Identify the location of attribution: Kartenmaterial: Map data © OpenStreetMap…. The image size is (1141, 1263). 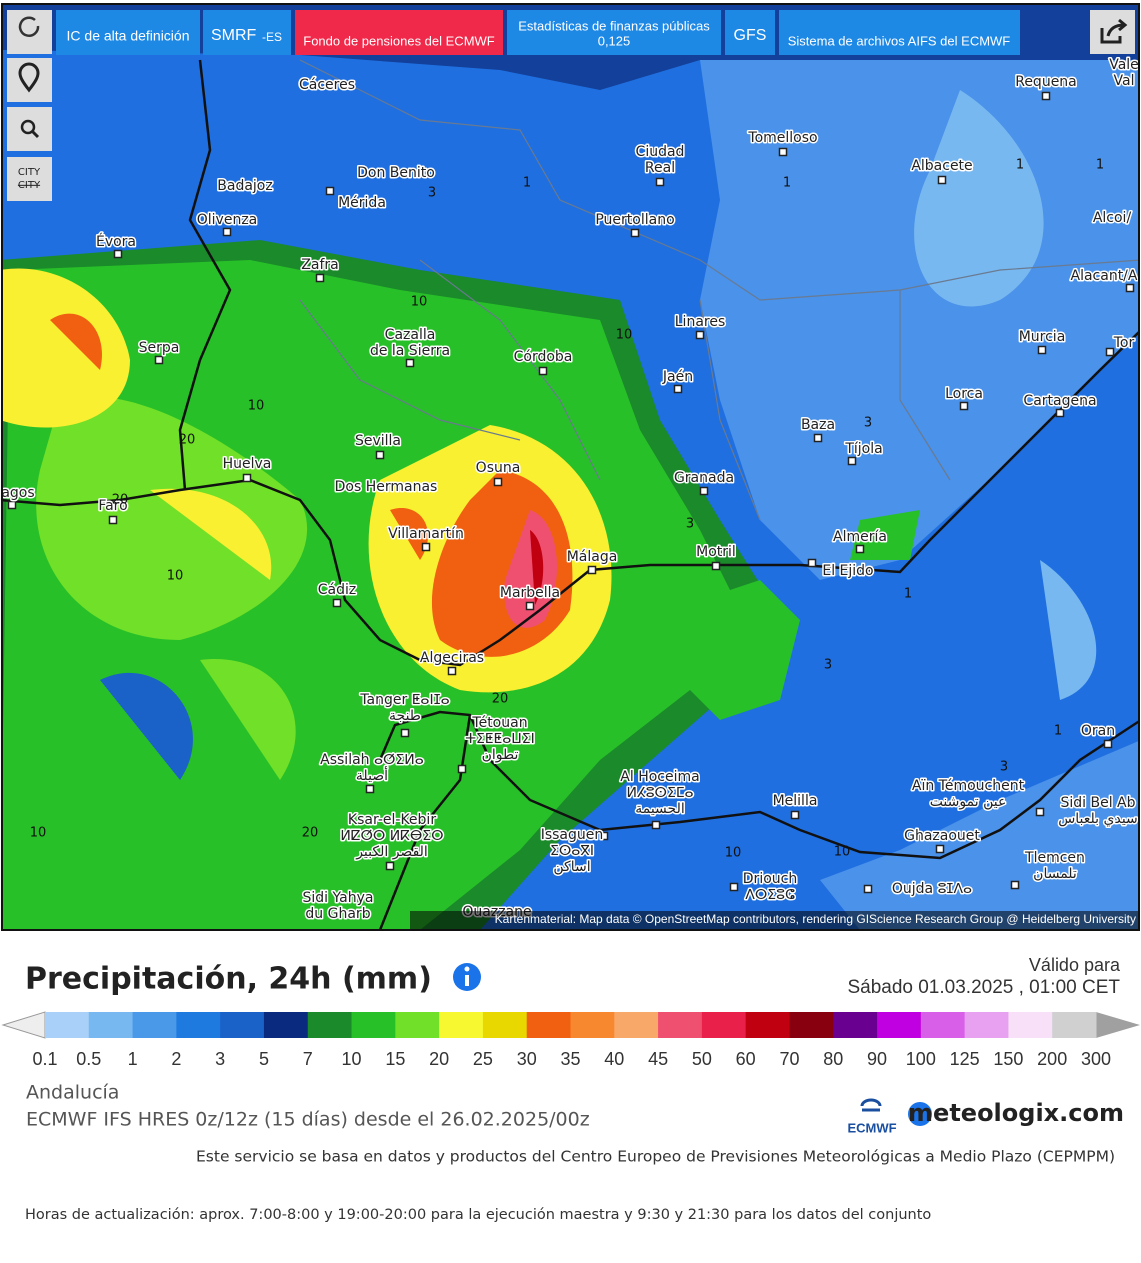
(815, 919).